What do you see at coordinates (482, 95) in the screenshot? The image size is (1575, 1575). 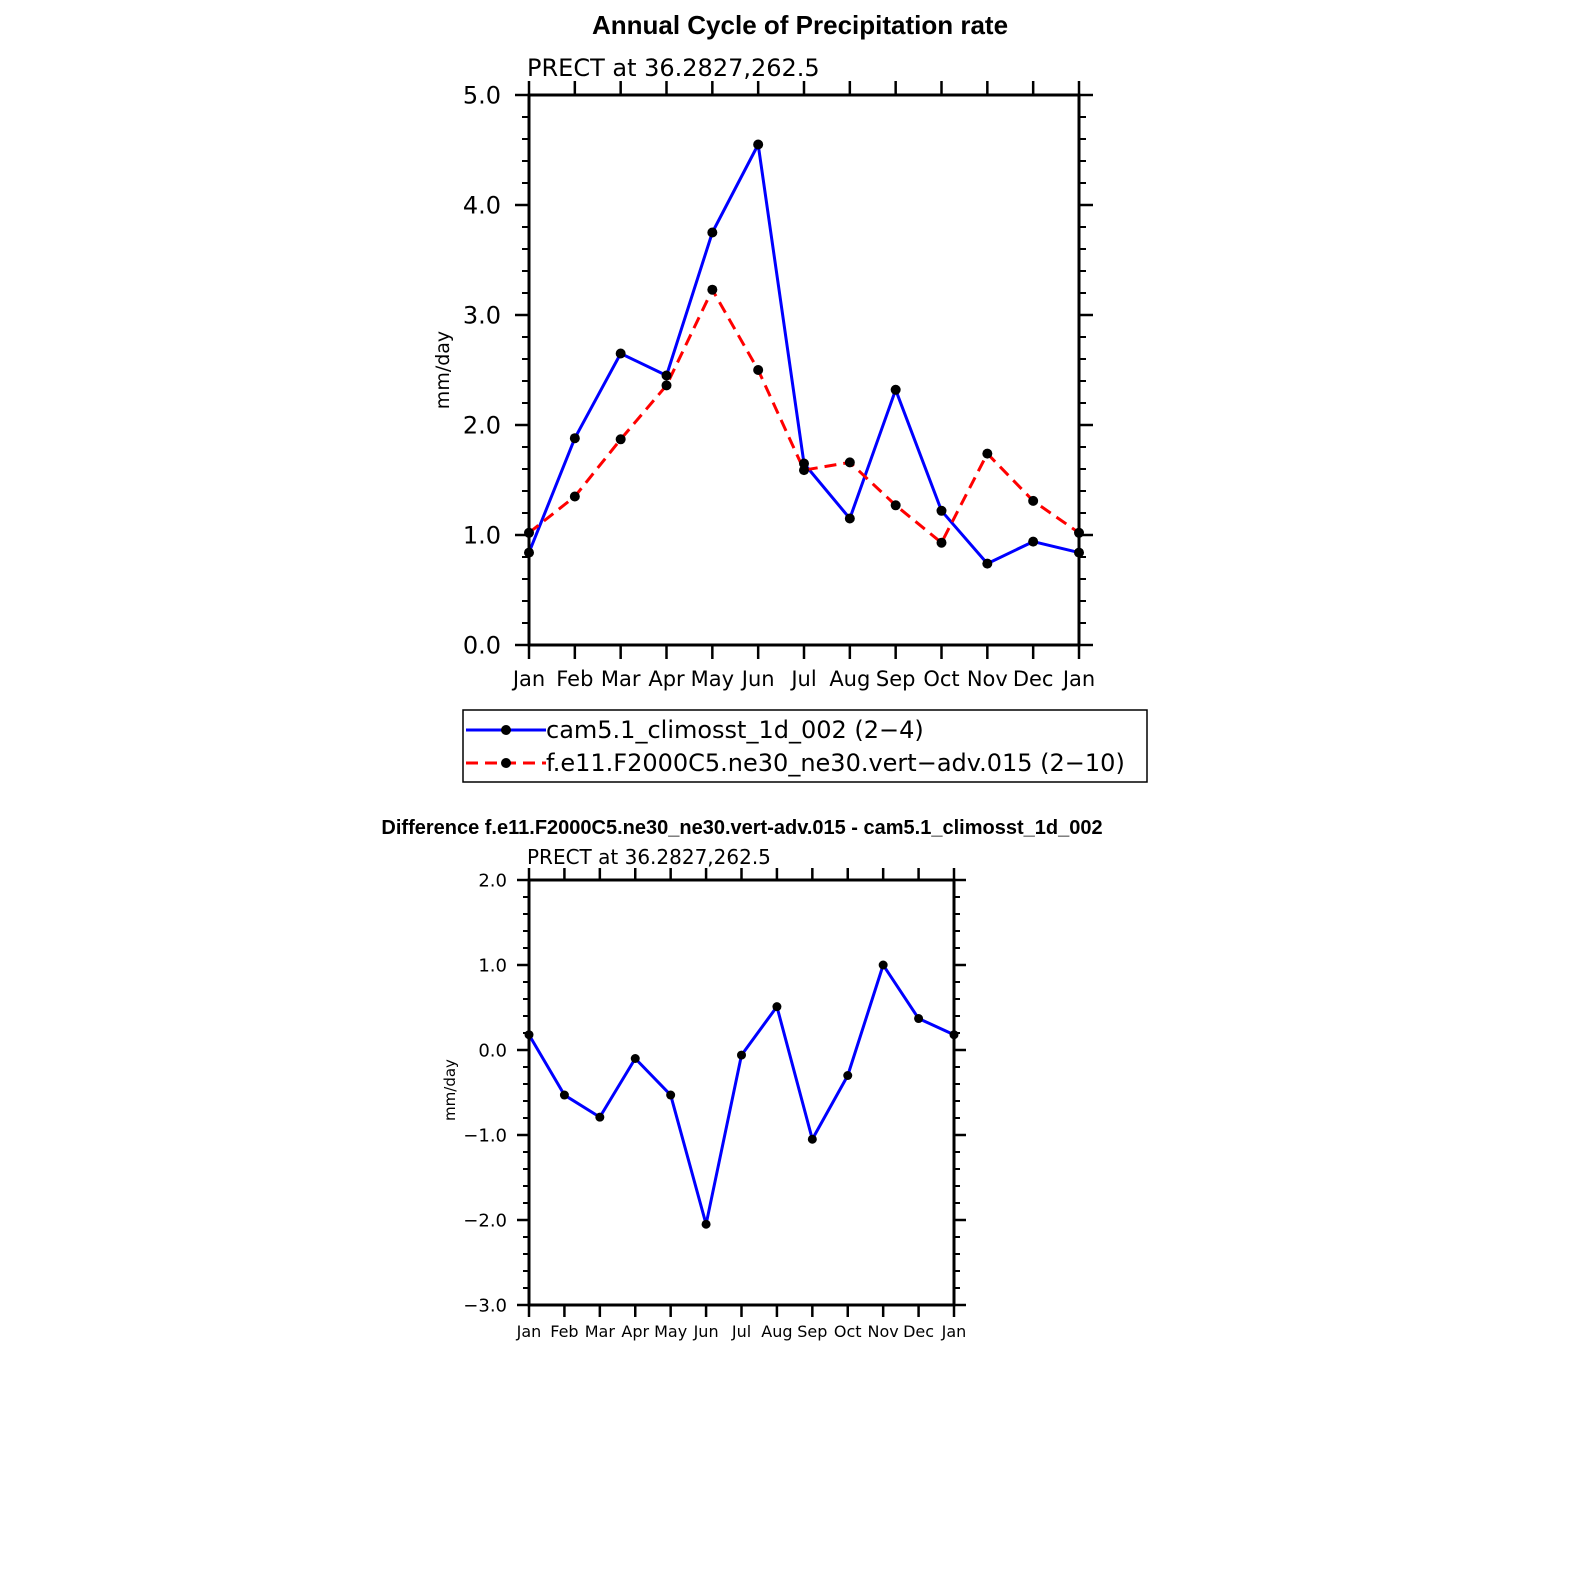 I see `y-tick-label: 5.0` at bounding box center [482, 95].